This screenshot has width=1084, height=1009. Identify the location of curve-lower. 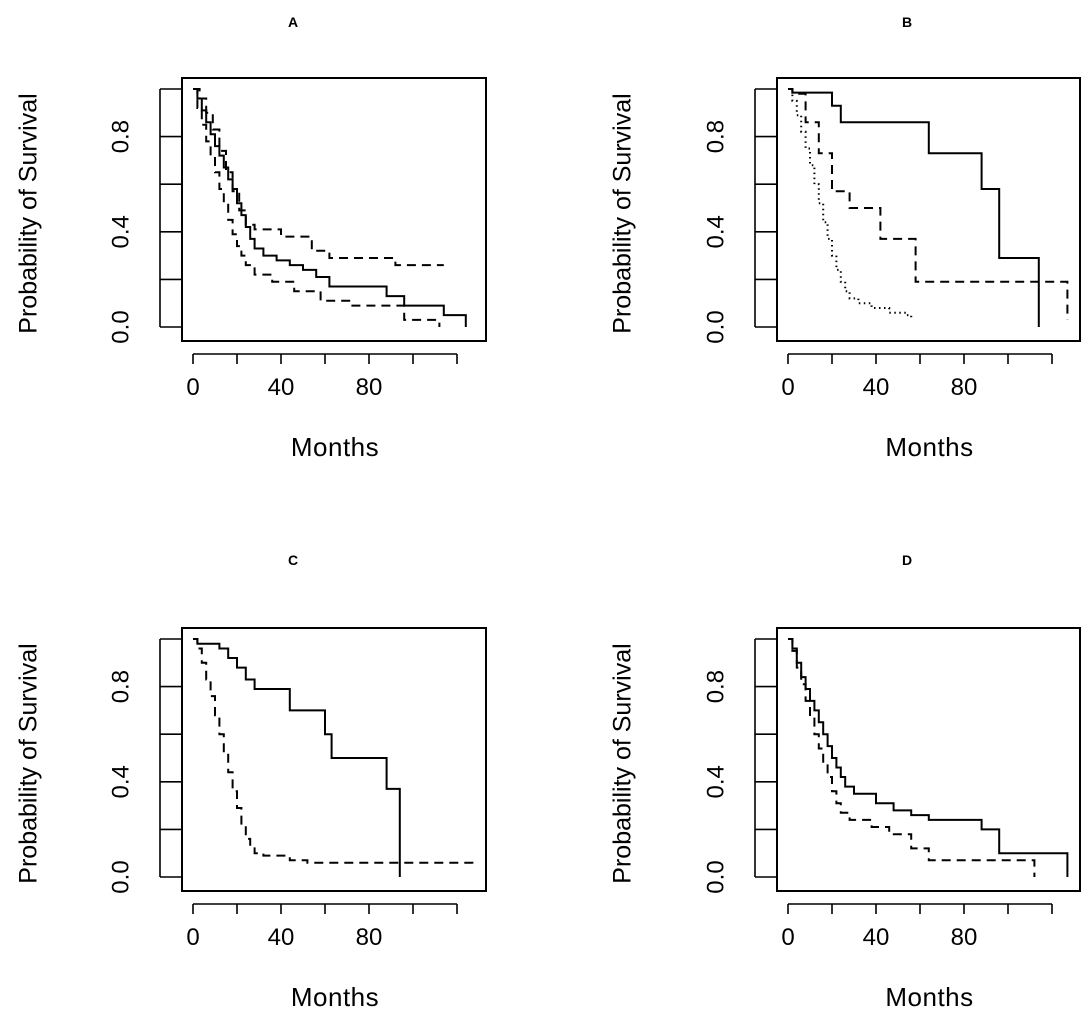
(317, 207).